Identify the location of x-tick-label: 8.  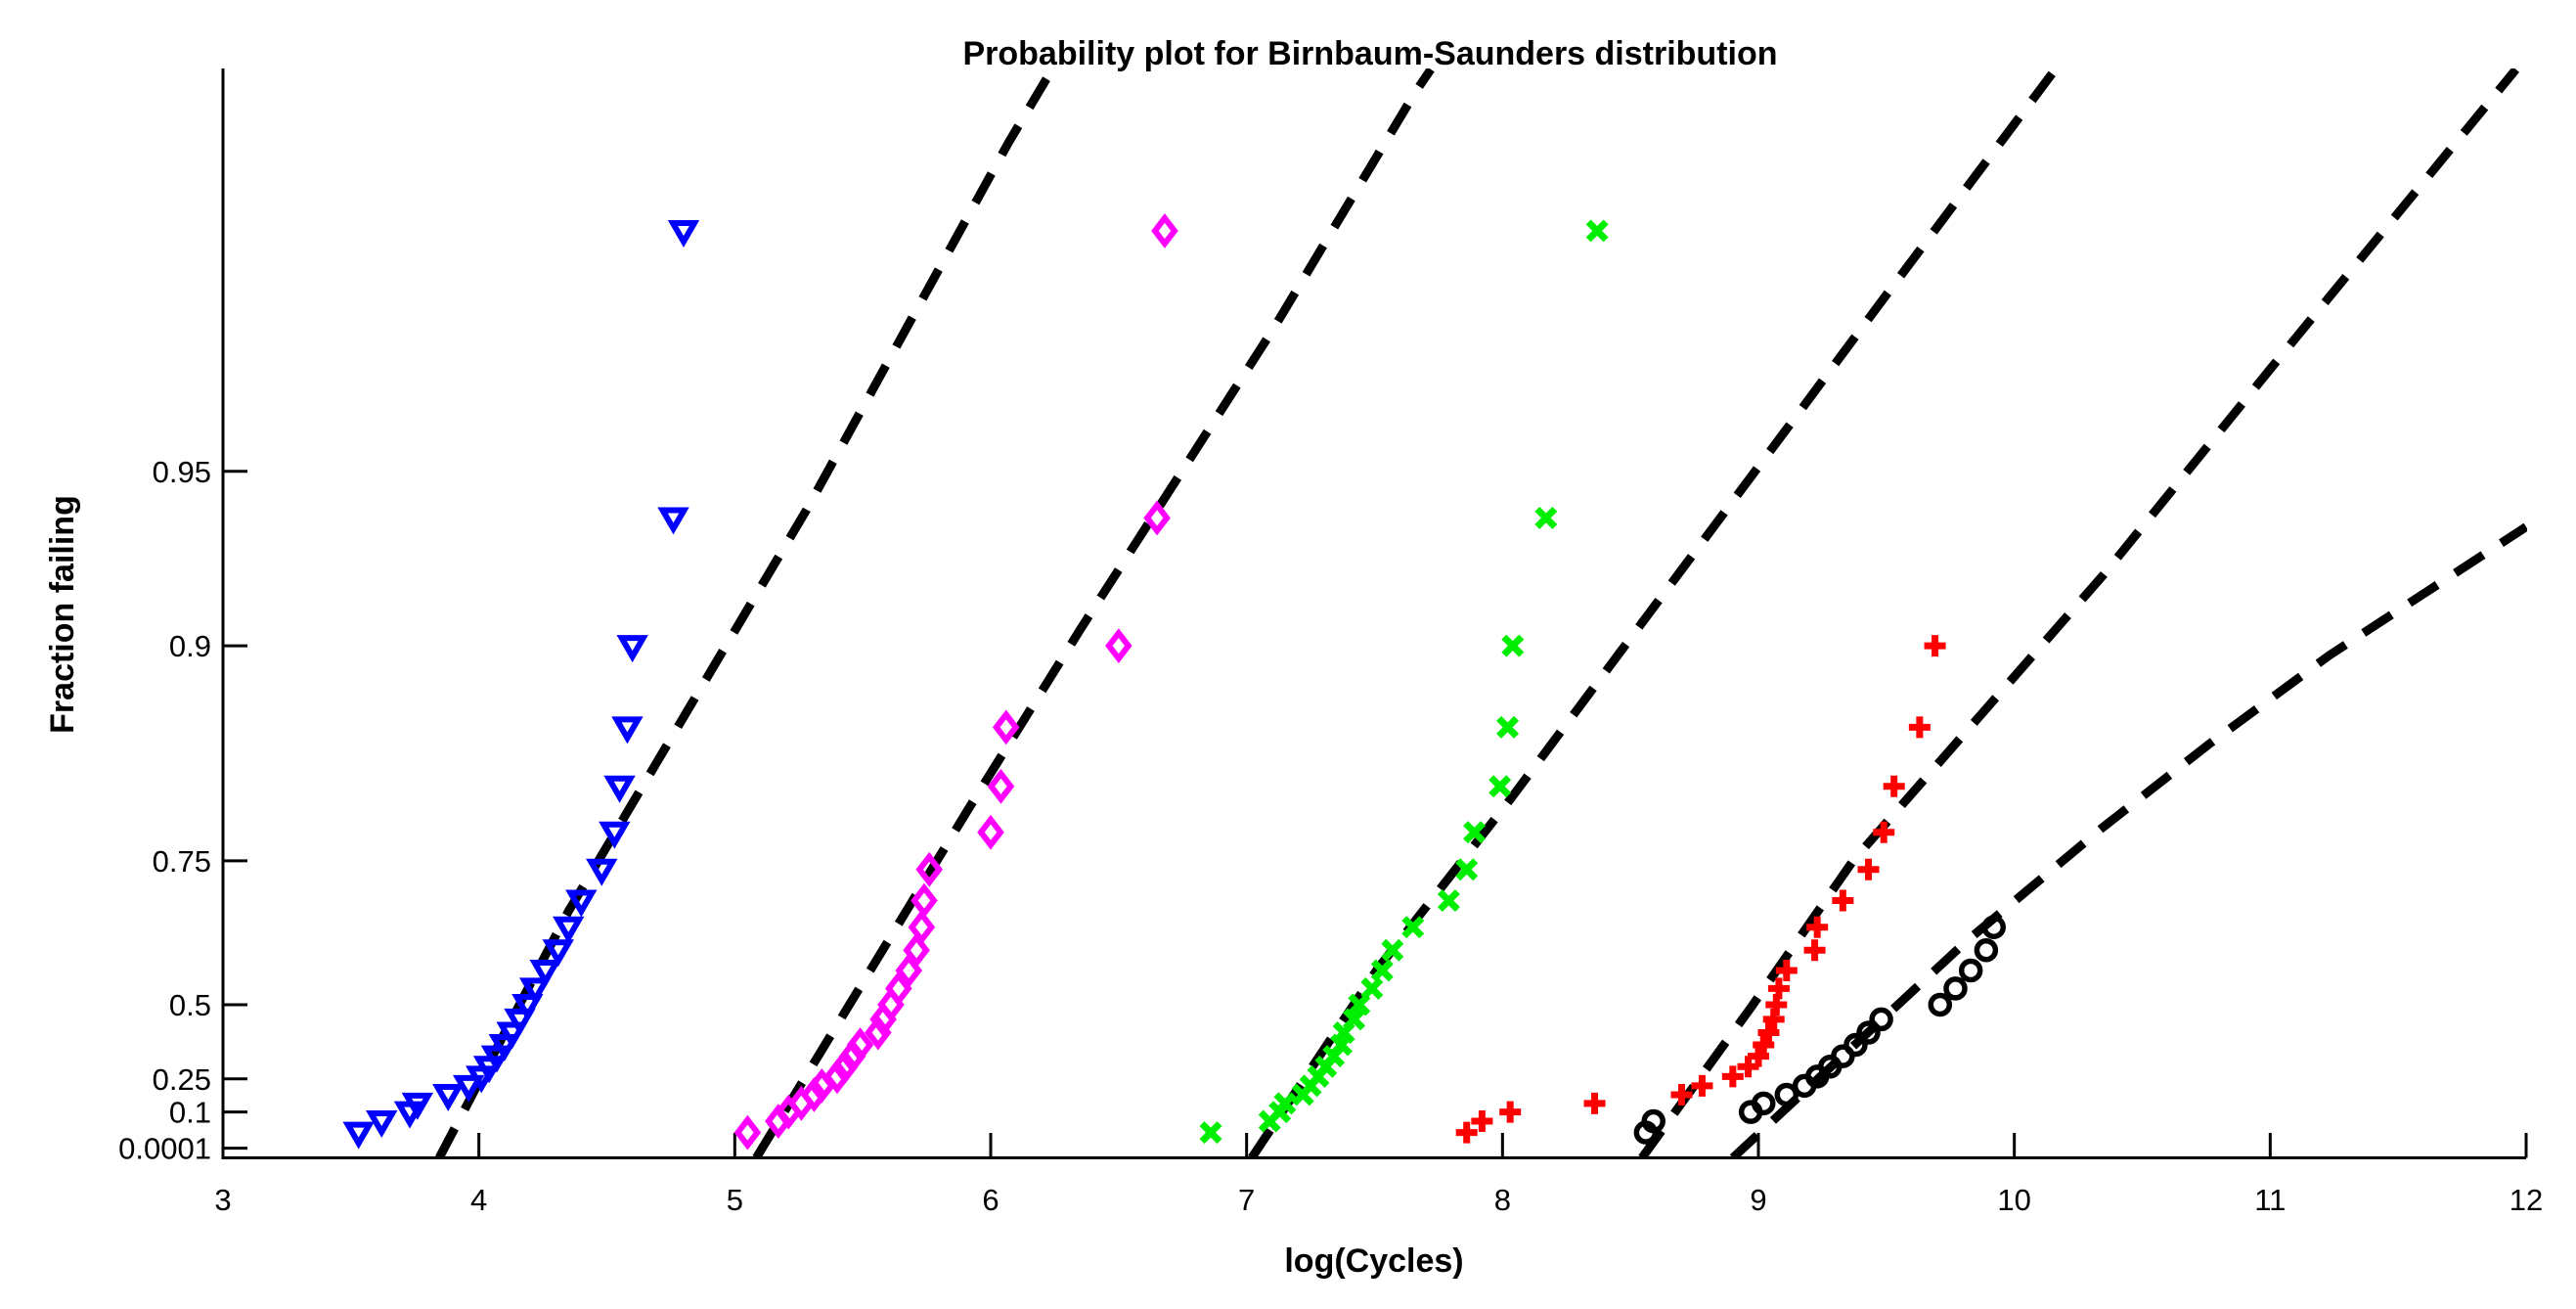
(1502, 1200).